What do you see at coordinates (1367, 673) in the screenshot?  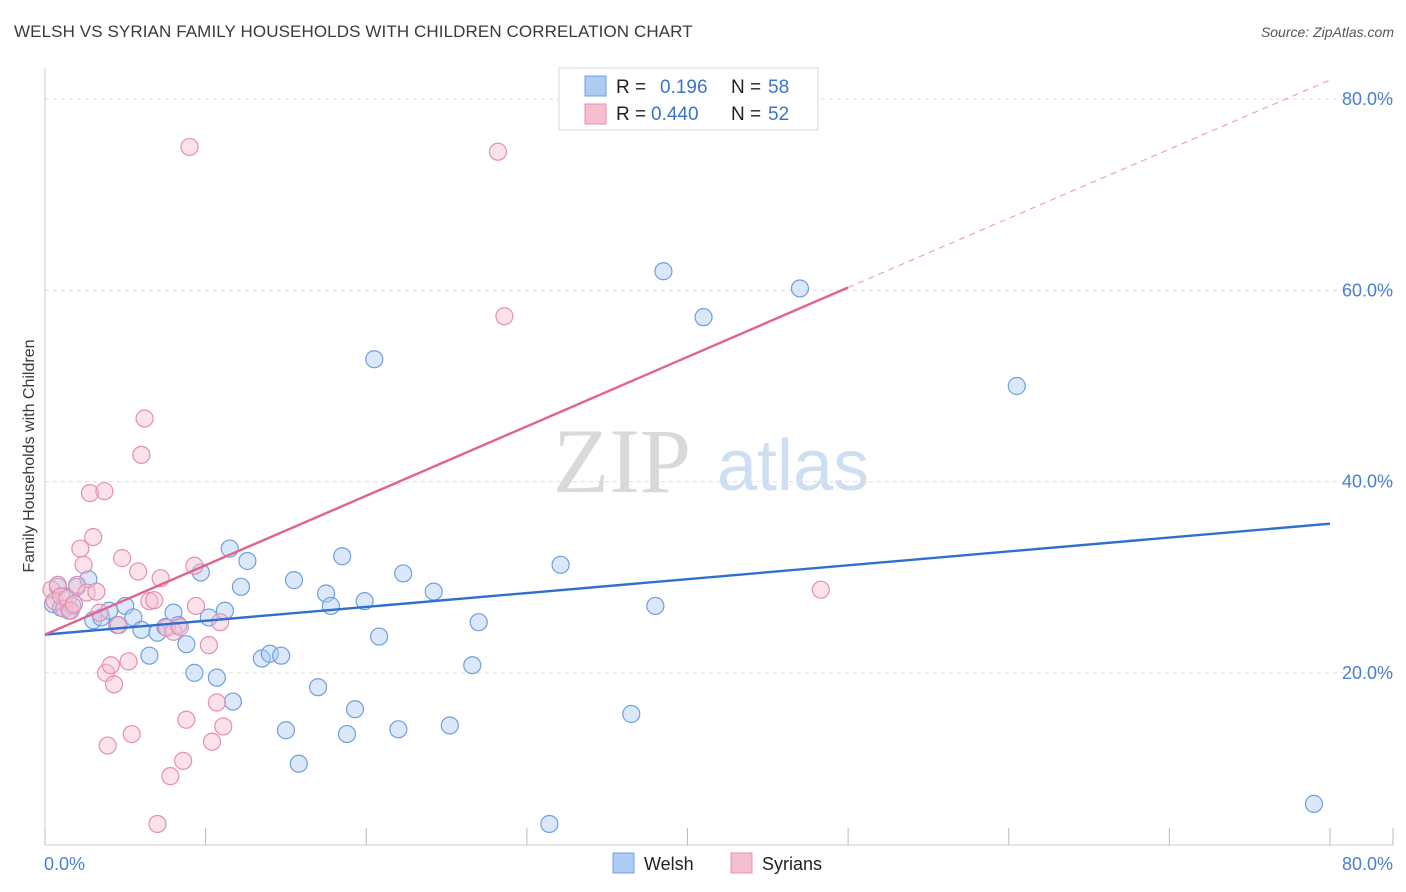 I see `y-tick-label-20: 20.0%` at bounding box center [1367, 673].